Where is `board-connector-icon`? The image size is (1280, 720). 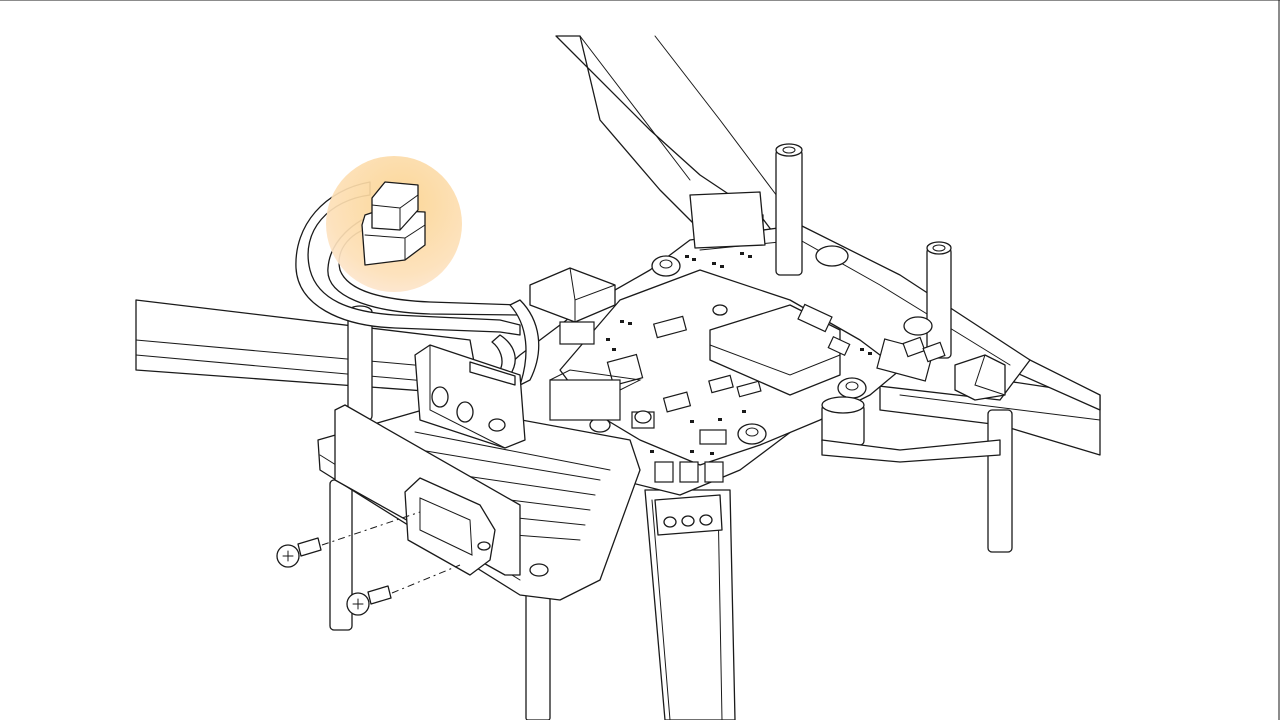 board-connector-icon is located at coordinates (585, 344).